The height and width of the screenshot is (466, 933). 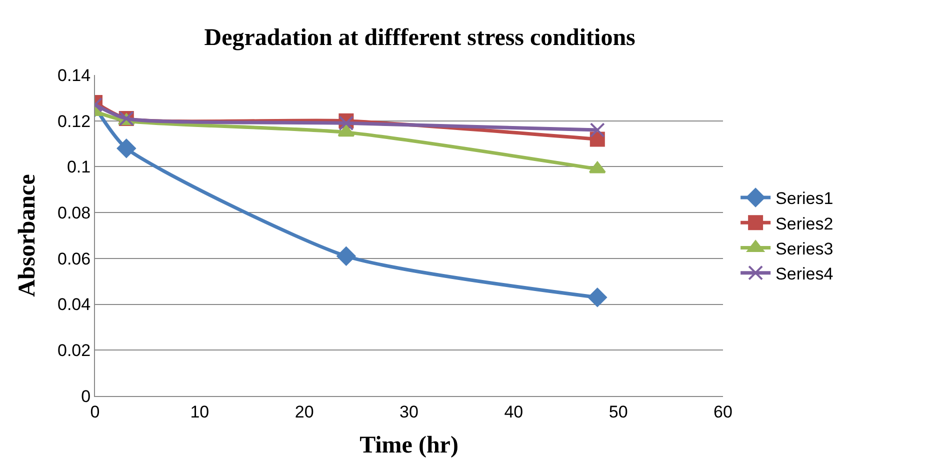 What do you see at coordinates (74, 75) in the screenshot?
I see `y-tick-label: 0.14` at bounding box center [74, 75].